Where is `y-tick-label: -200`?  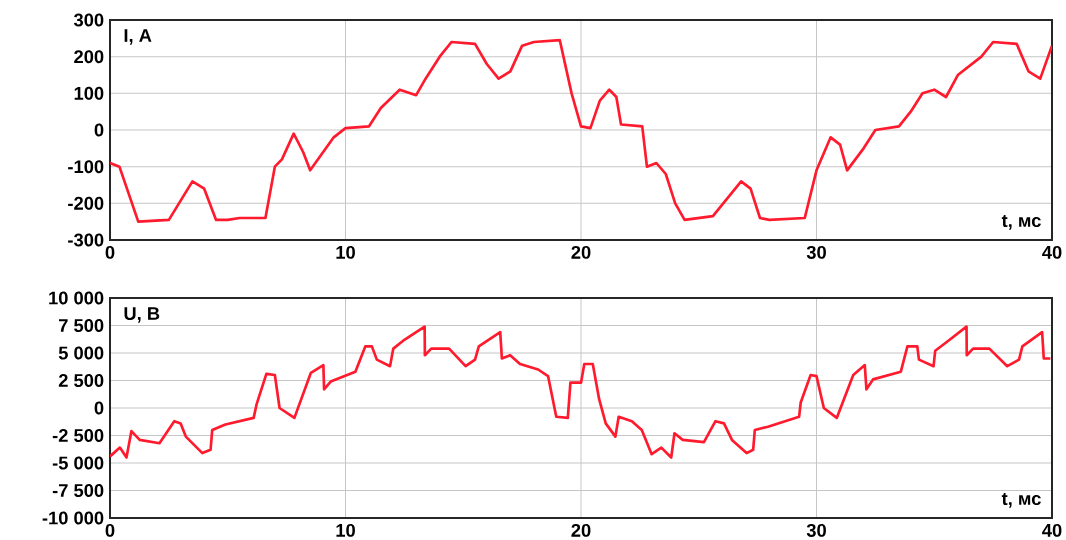
y-tick-label: -200 is located at coordinates (86, 203).